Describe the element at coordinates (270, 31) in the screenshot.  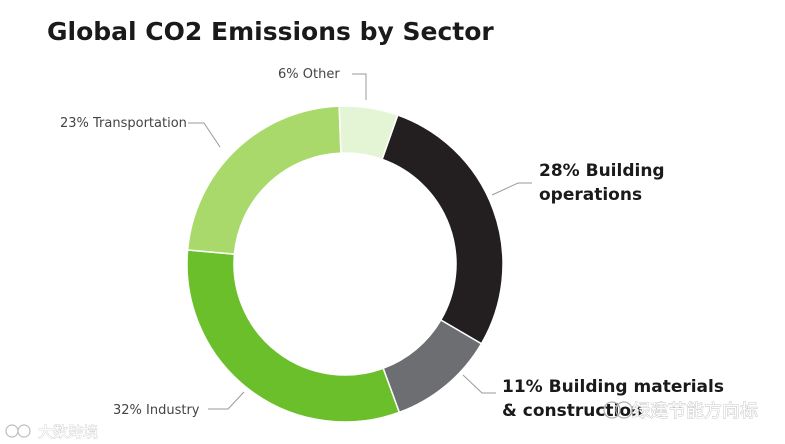
I see `chart-title: Global CO2 Emissions by Sector` at that location.